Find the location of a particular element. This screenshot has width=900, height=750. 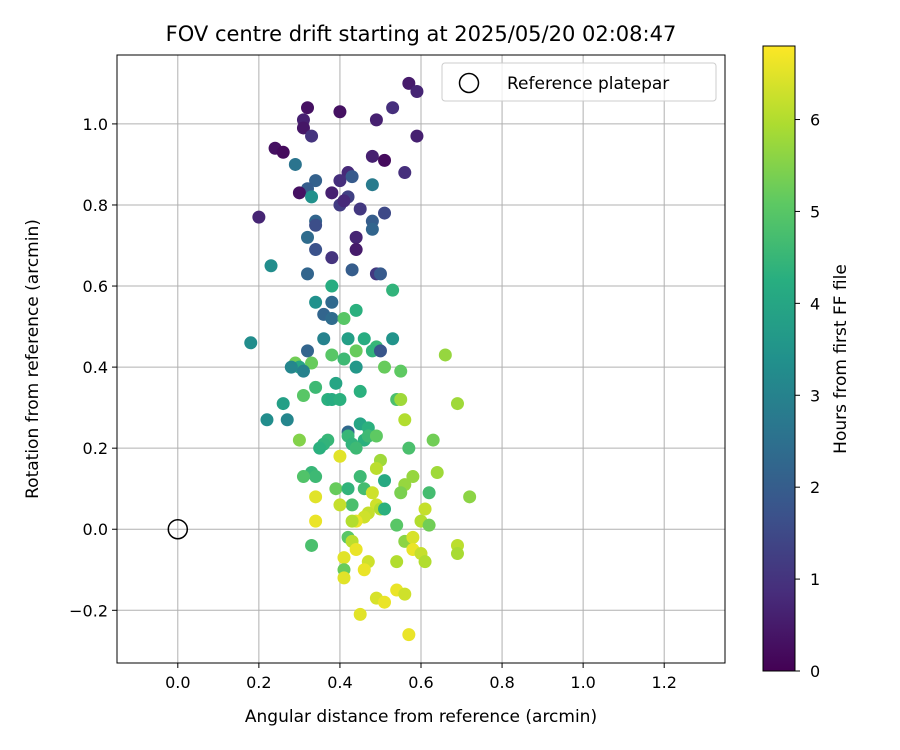

y-axis-label: Rotation from reference (arcmin) is located at coordinates (33, 359).